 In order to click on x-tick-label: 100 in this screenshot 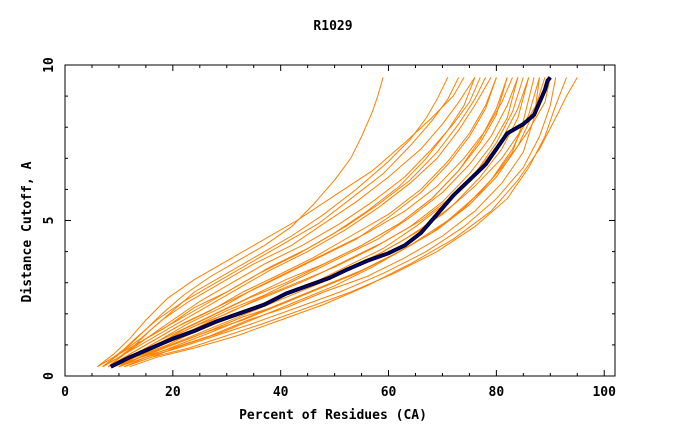, I will do `click(604, 392)`.